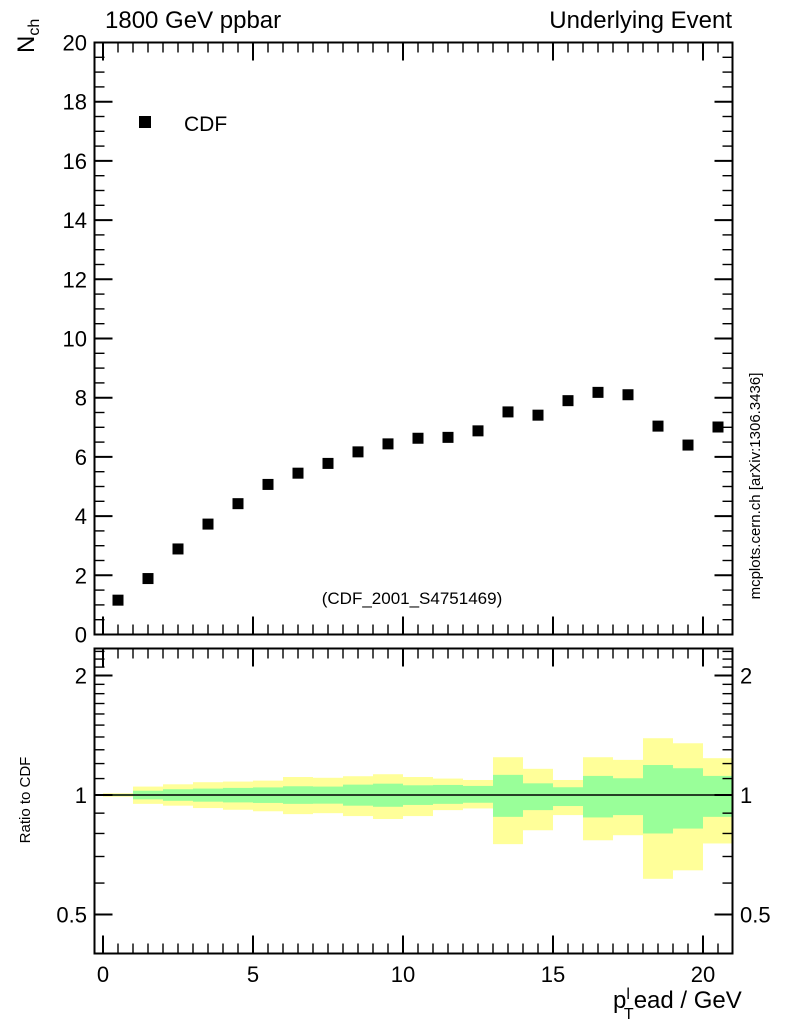 The height and width of the screenshot is (1024, 786). What do you see at coordinates (81, 676) in the screenshot?
I see `ratio-y-tick-label-left: 2` at bounding box center [81, 676].